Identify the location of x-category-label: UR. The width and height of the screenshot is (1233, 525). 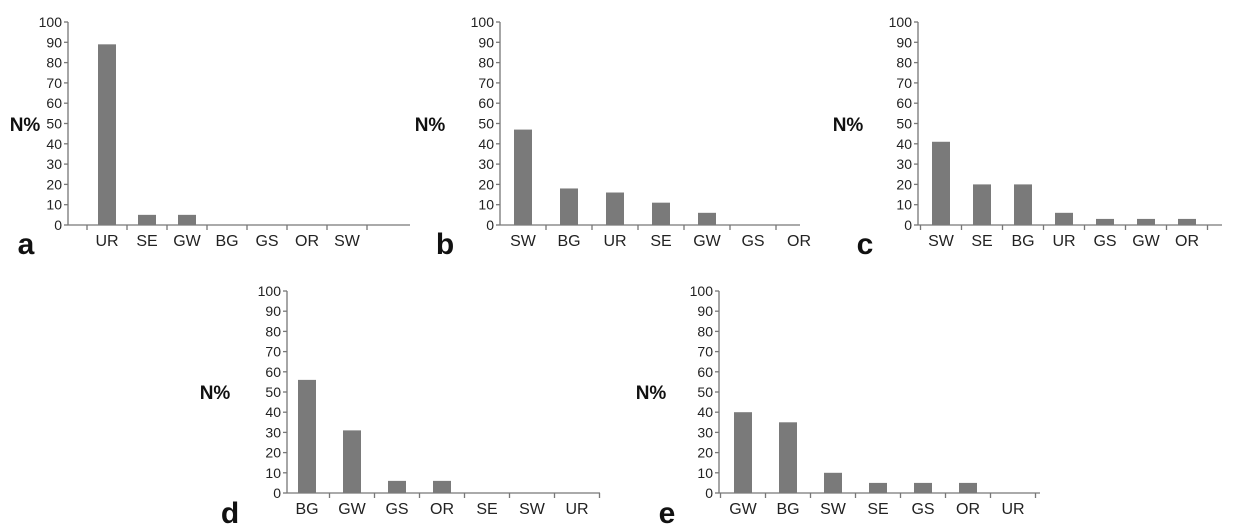
(614, 241).